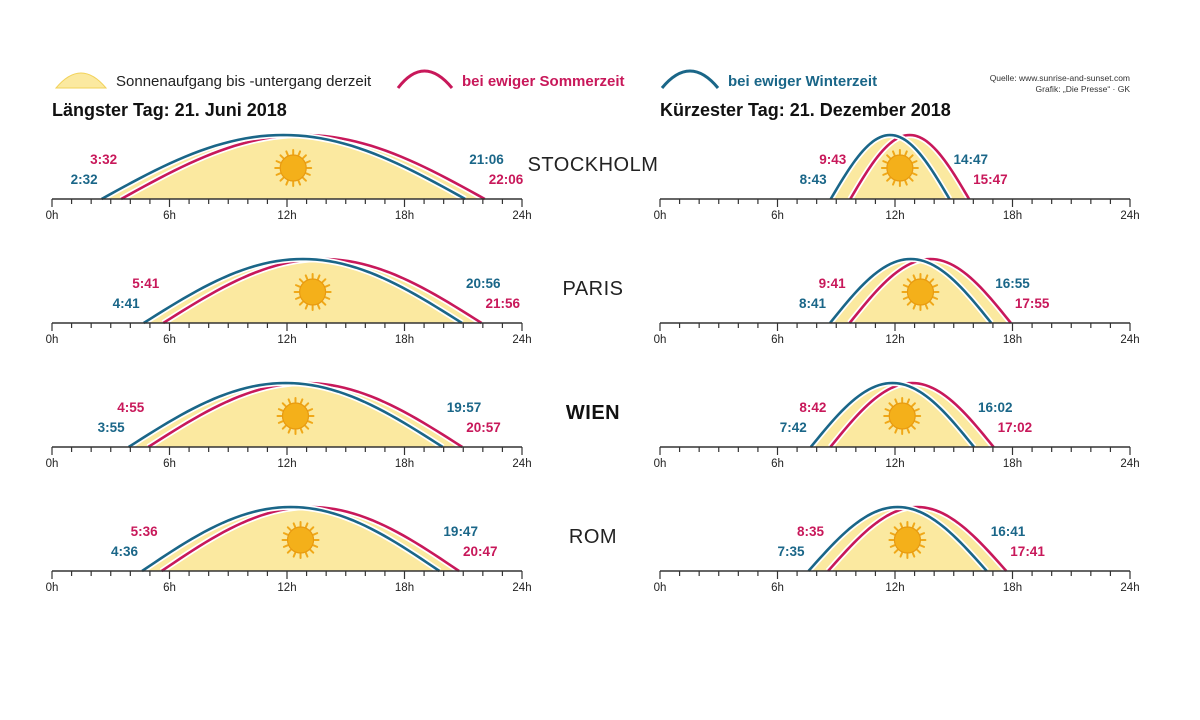  What do you see at coordinates (995, 407) in the screenshot?
I see `winter-sunset-label: 16:02` at bounding box center [995, 407].